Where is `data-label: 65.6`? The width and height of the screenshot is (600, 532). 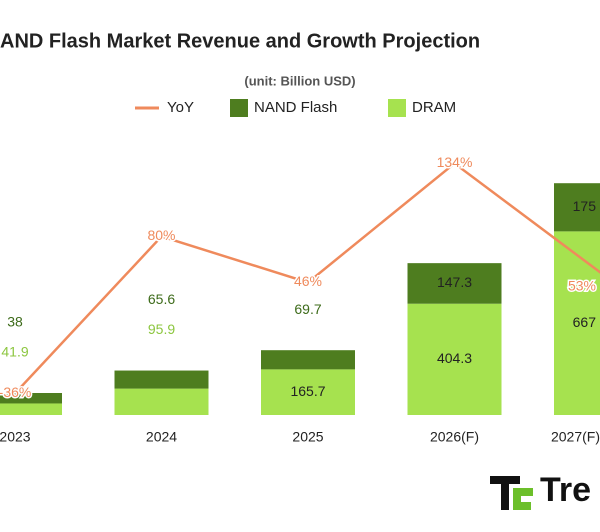 data-label: 65.6 is located at coordinates (161, 299).